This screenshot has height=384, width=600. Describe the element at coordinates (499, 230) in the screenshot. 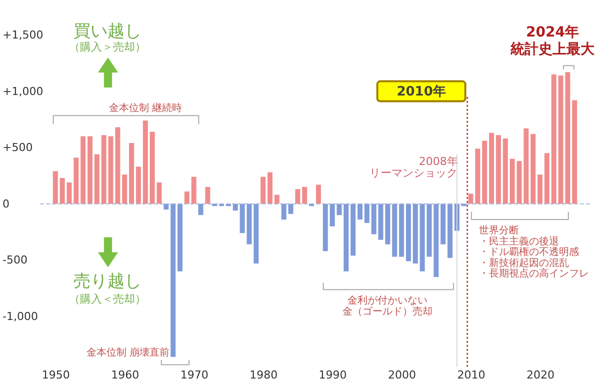

I see `annotation: 世界分断` at that location.